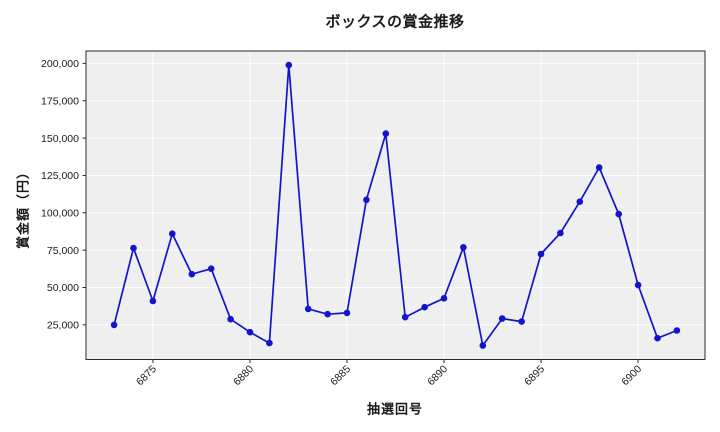 This screenshot has height=432, width=720. I want to click on x-axis-label: 抽選回号, so click(395, 409).